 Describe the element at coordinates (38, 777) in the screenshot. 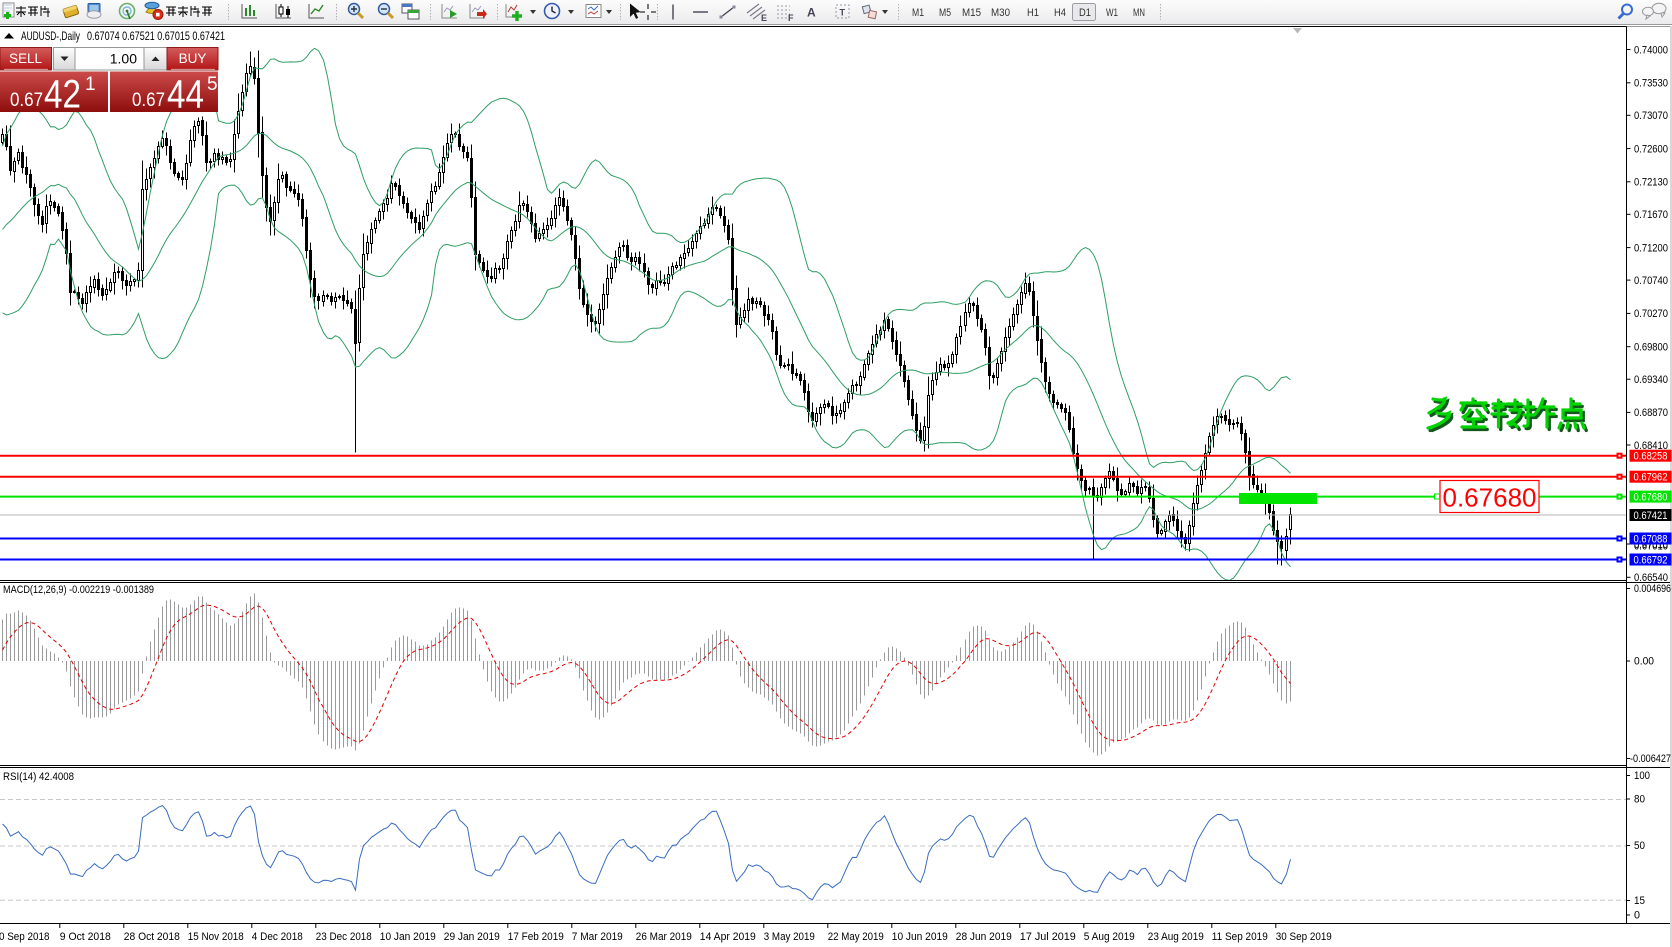

I see `svg-text: RSI(14) 42.4008` at that location.